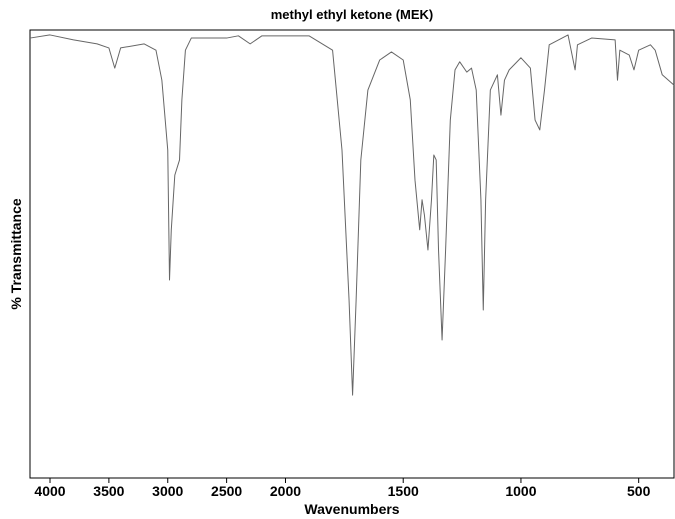  What do you see at coordinates (351, 509) in the screenshot?
I see `x-axis-label: Wavenumbers` at bounding box center [351, 509].